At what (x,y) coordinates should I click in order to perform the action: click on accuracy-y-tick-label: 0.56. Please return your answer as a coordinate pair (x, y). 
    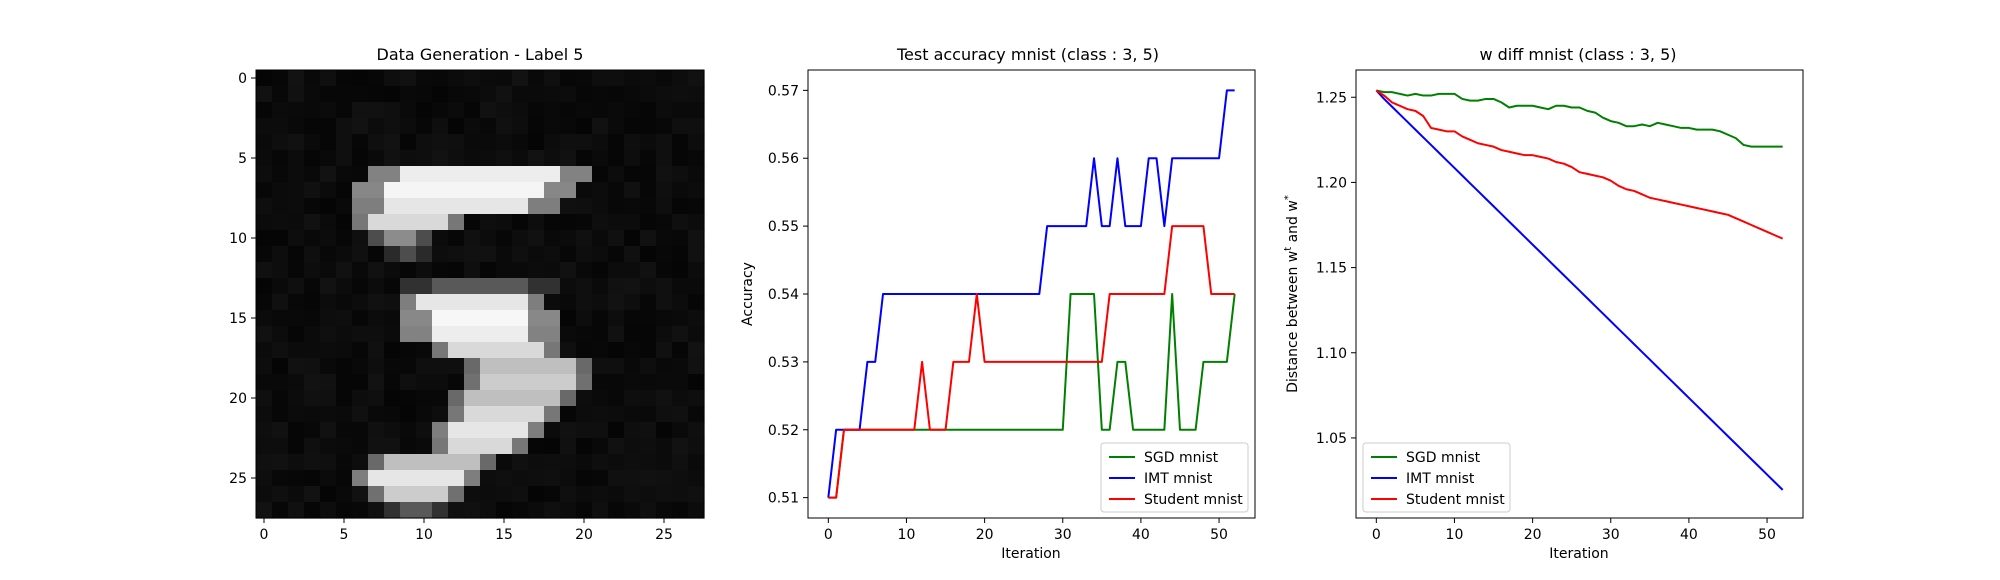
    Looking at the image, I should click on (783, 159).